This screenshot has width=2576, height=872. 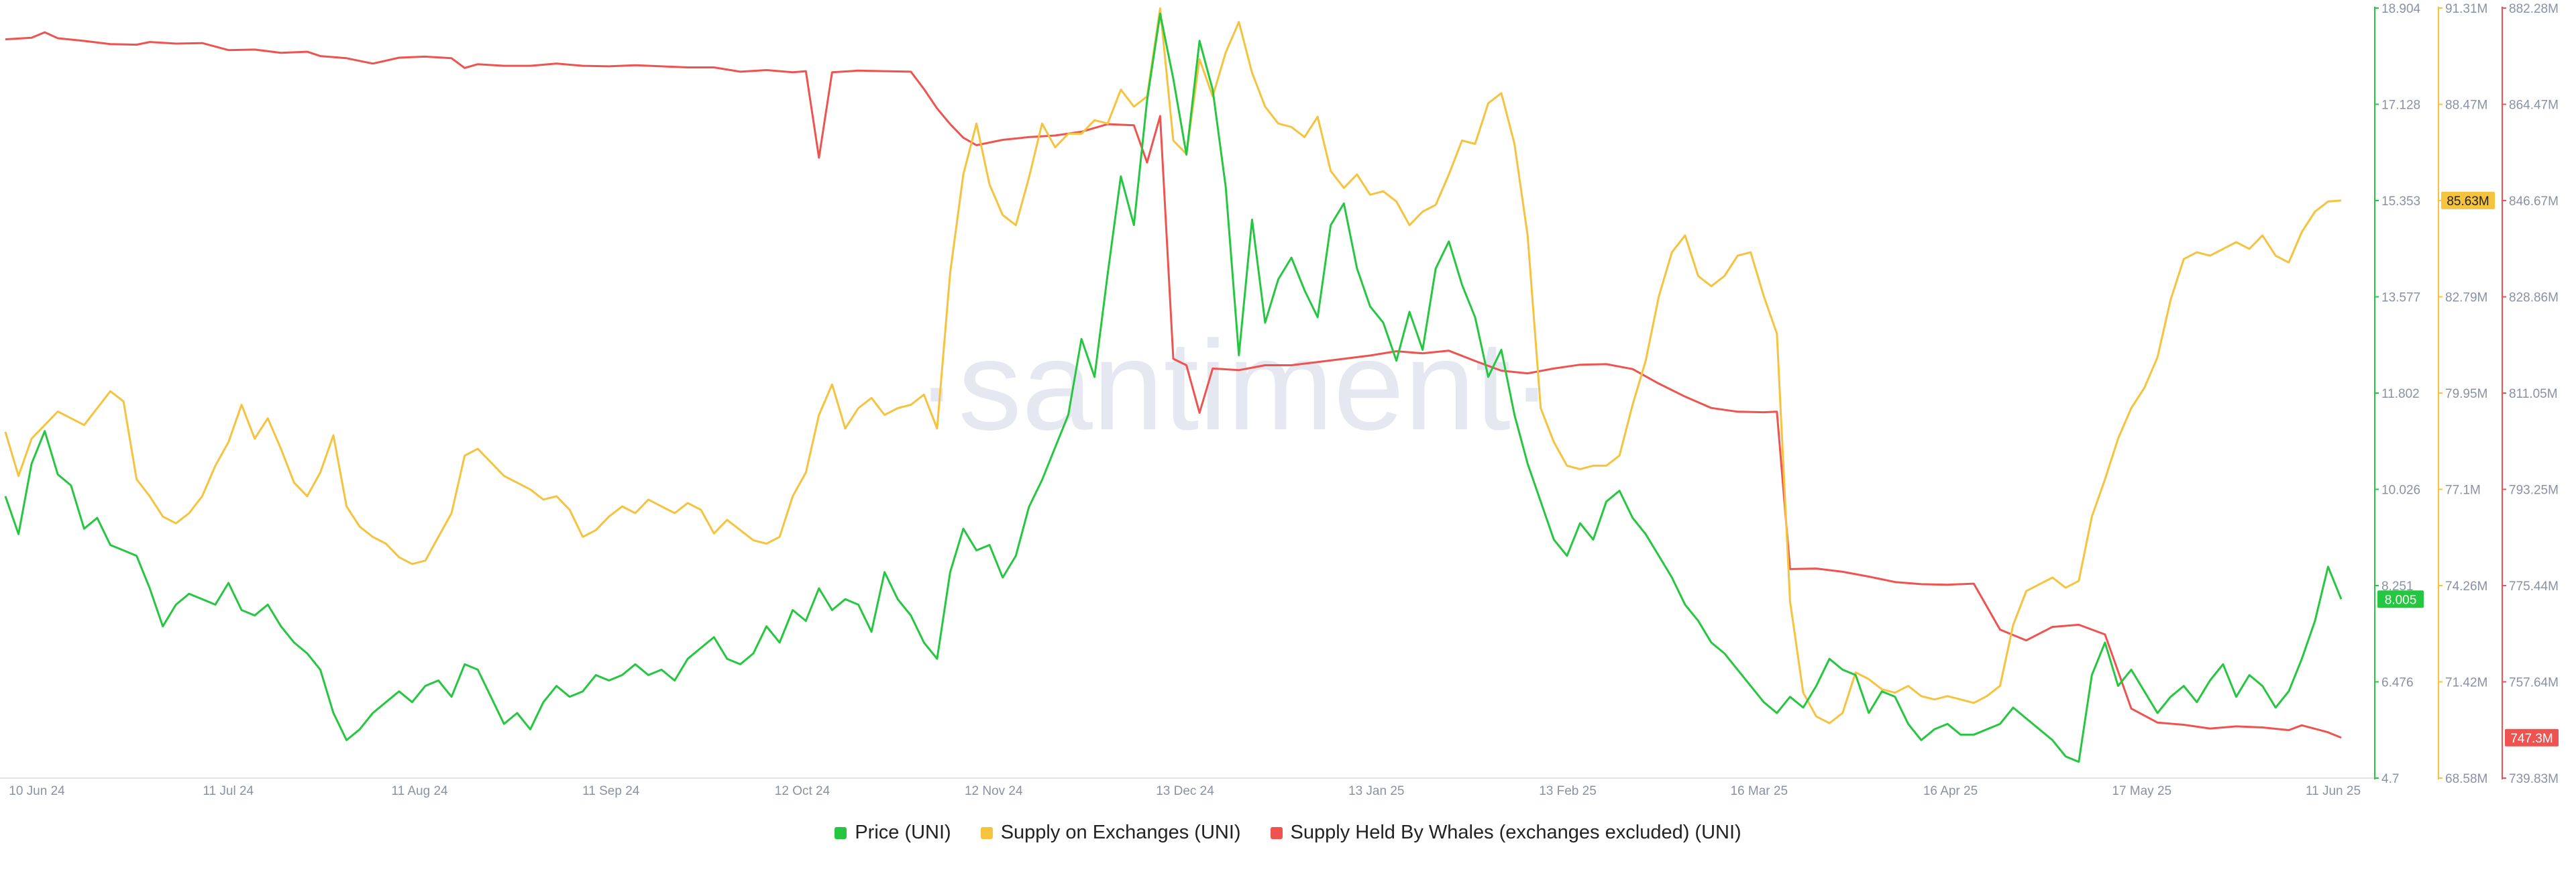 What do you see at coordinates (2534, 9) in the screenshot?
I see `y-tick-label-whales: 882.28M` at bounding box center [2534, 9].